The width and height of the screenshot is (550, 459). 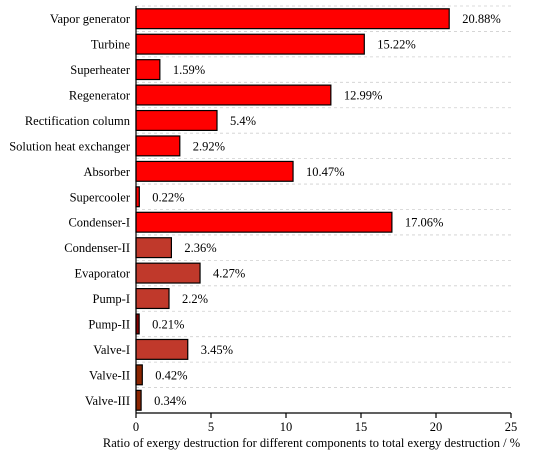 I want to click on value-label: 0.22%, so click(x=168, y=197).